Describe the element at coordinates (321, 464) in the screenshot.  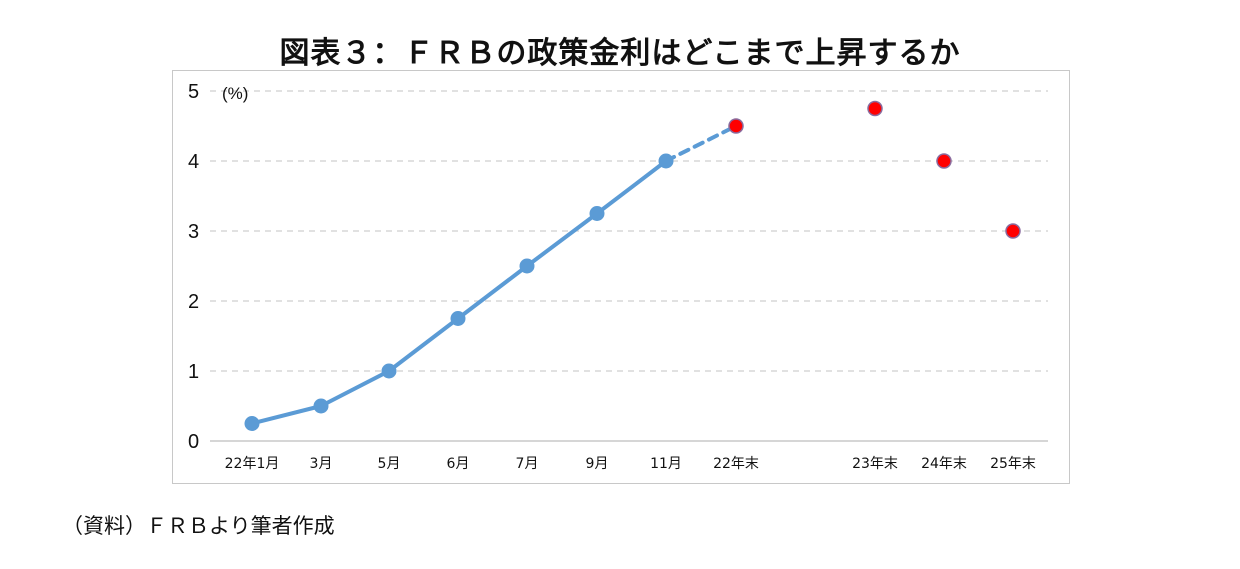
I see `x-tick-label: 3月` at that location.